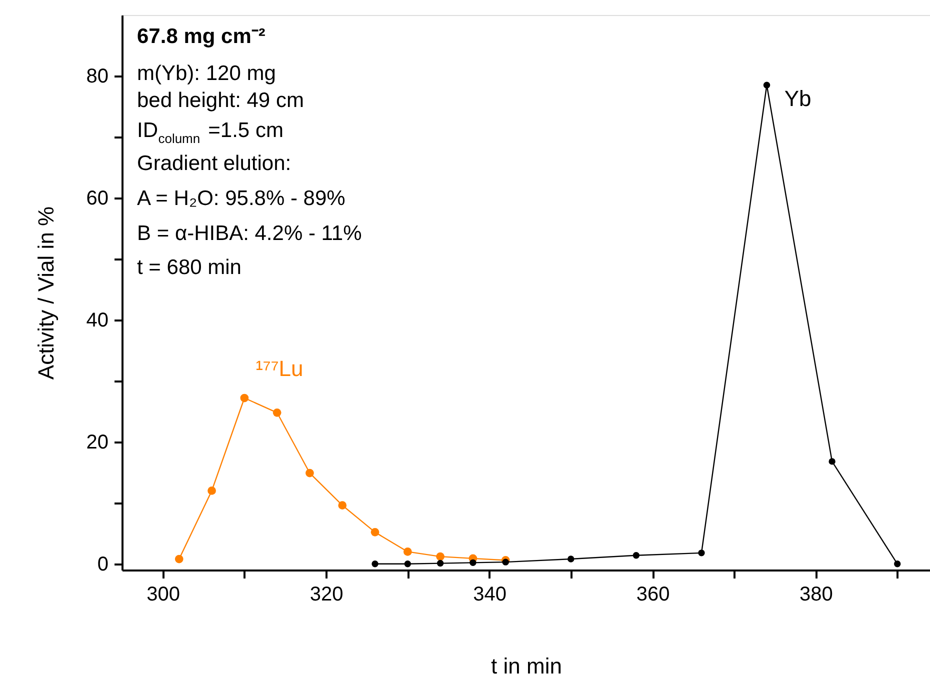 This screenshot has height=687, width=930. What do you see at coordinates (241, 198) in the screenshot?
I see `annotation: A = H₂O: 95.8% - 89%` at bounding box center [241, 198].